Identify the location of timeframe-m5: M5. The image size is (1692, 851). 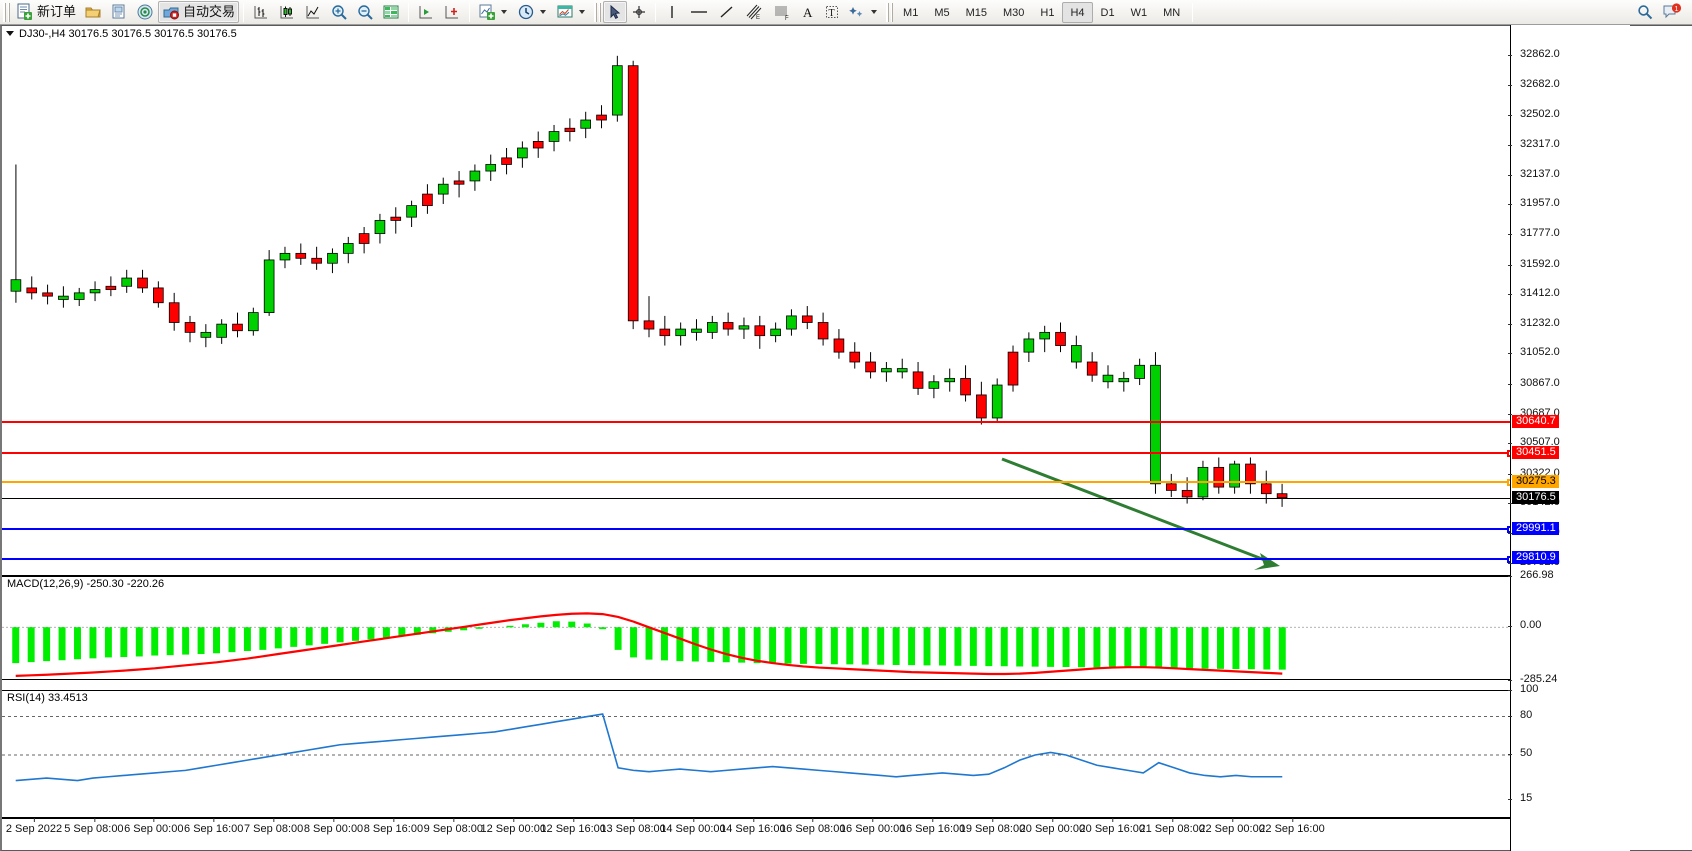
(942, 12).